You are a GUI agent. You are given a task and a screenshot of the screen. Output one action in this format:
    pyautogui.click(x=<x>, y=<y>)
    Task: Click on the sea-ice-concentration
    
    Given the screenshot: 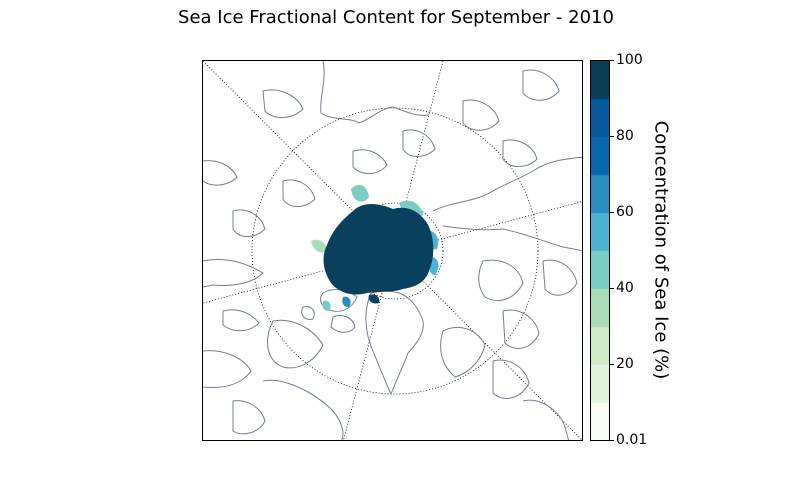 What is the action you would take?
    pyautogui.click(x=375, y=247)
    